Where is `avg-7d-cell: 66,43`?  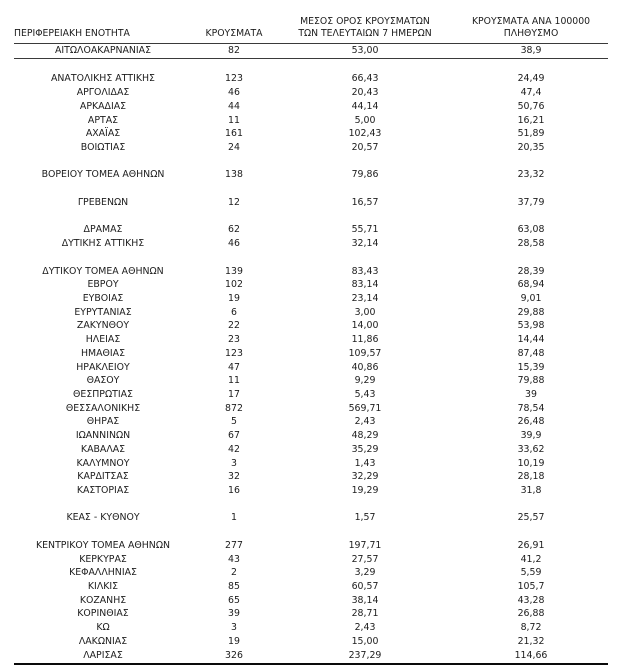 avg-7d-cell: 66,43 is located at coordinates (365, 79).